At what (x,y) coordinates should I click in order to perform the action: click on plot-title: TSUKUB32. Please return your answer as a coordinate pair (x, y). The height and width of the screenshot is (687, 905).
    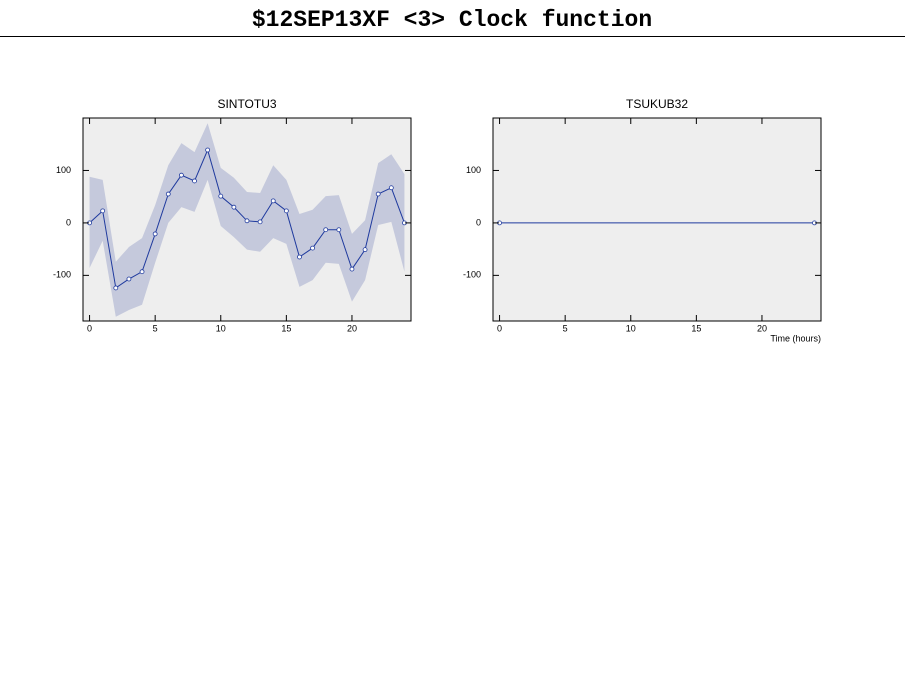
    Looking at the image, I should click on (657, 104).